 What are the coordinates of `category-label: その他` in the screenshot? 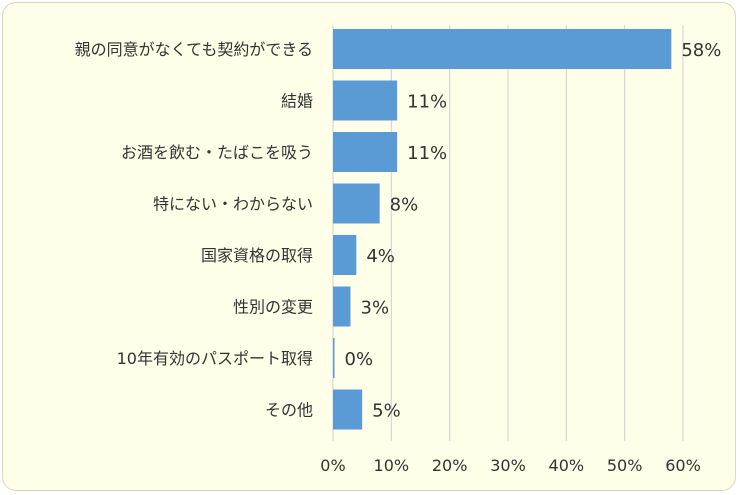 It's located at (289, 410).